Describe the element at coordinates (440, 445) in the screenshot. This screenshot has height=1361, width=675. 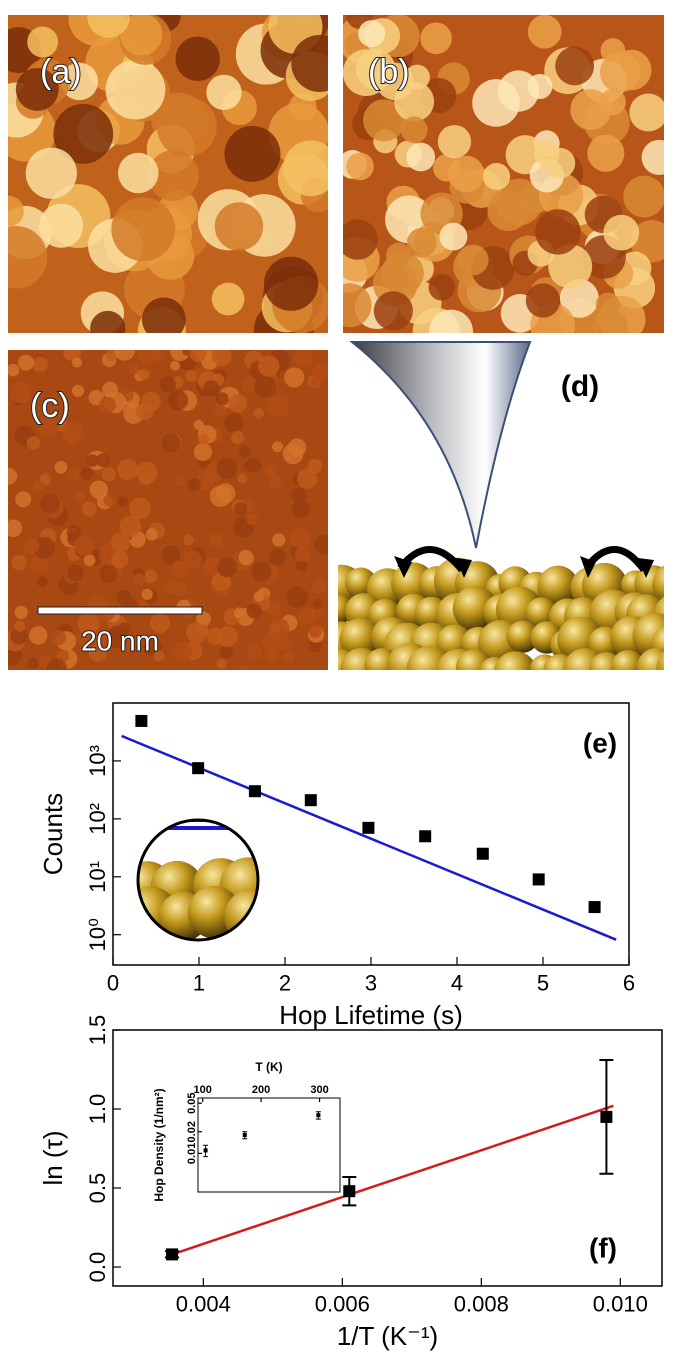
I see `stm-tip` at that location.